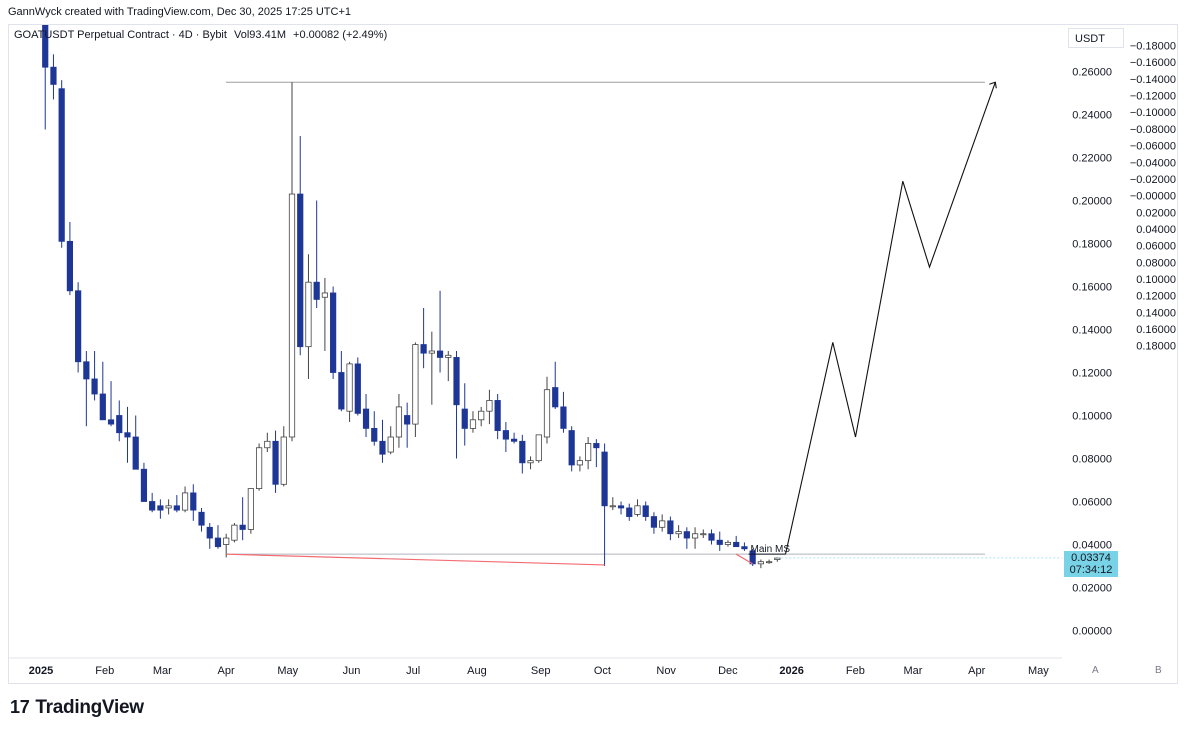 The width and height of the screenshot is (1199, 732). What do you see at coordinates (1156, 297) in the screenshot?
I see `secondary-tick-label: 0.12000` at bounding box center [1156, 297].